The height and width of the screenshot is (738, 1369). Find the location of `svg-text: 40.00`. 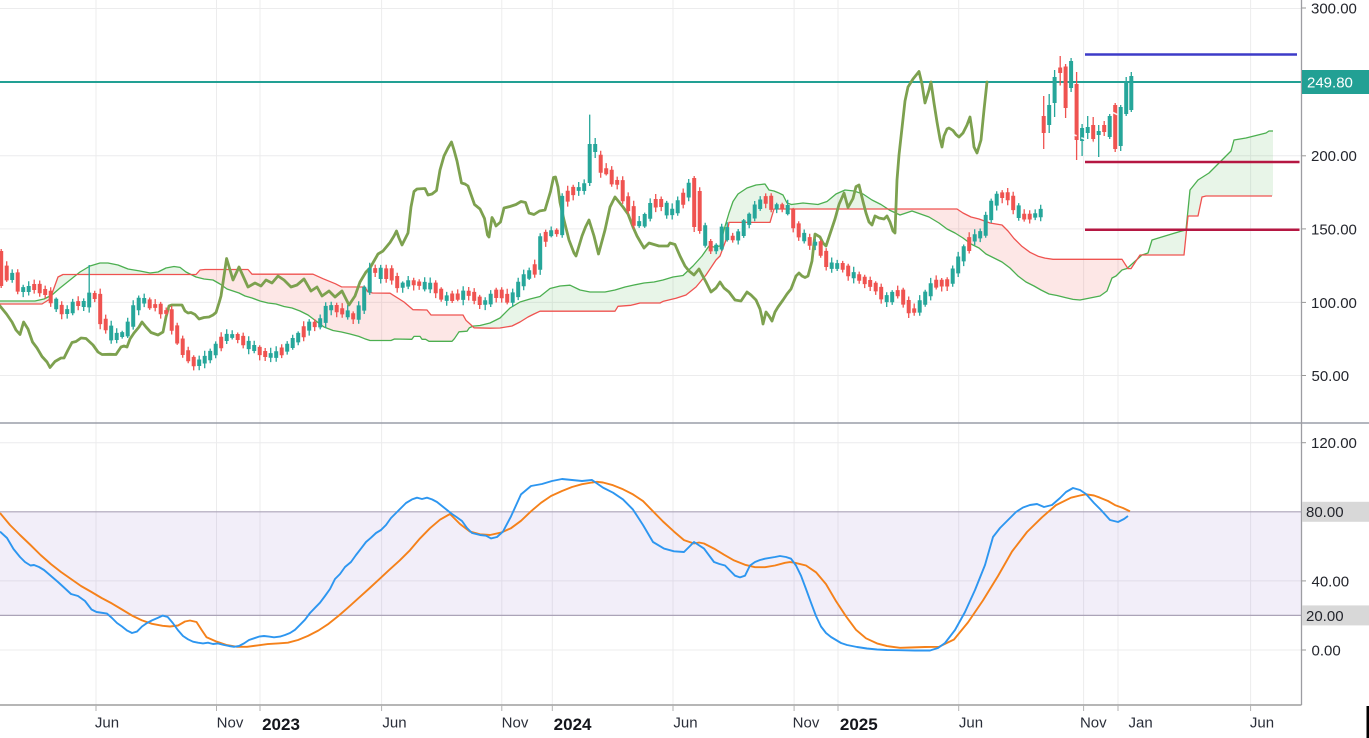

svg-text: 40.00 is located at coordinates (1331, 581).